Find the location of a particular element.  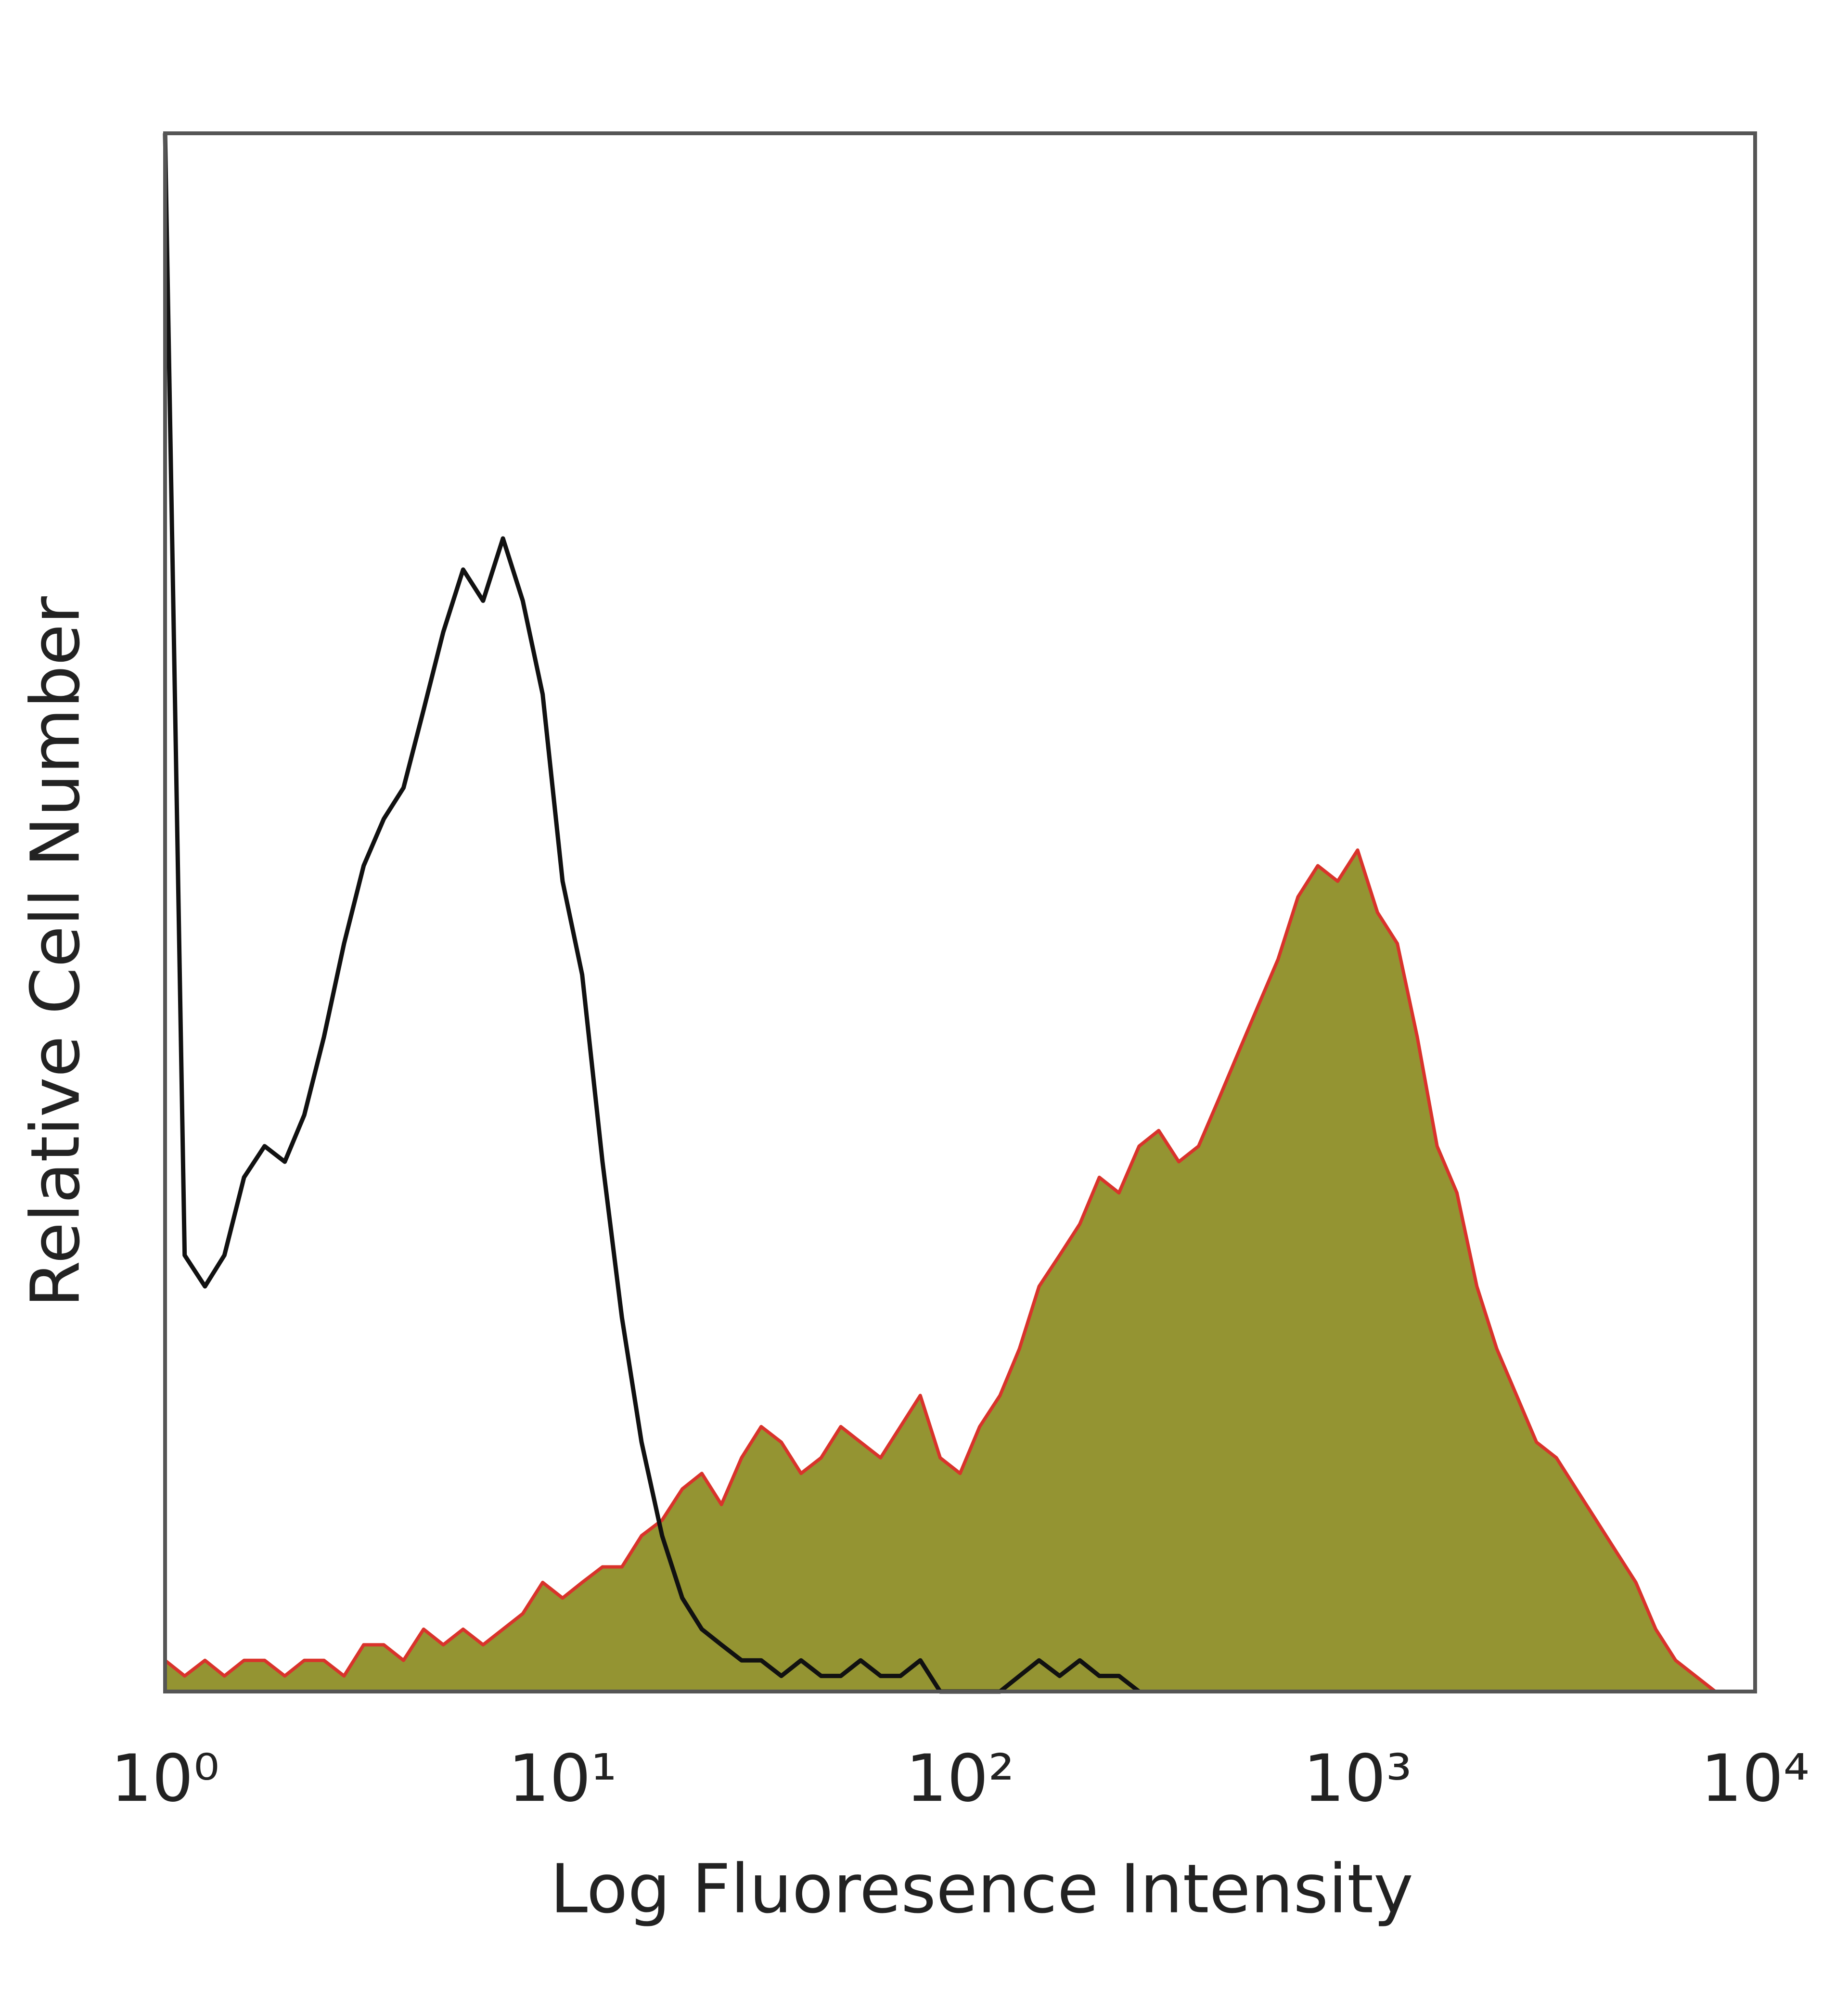

x-tick-label: 10⁰ is located at coordinates (165, 1778).